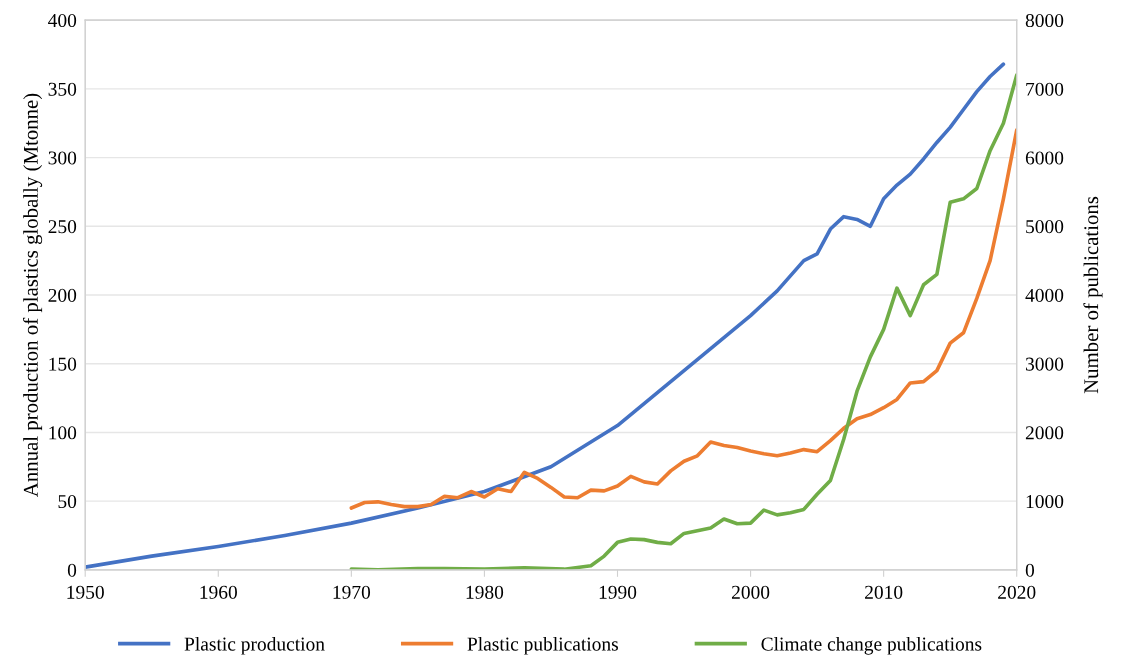  I want to click on y2-tick-label: 8000, so click(1044, 20).